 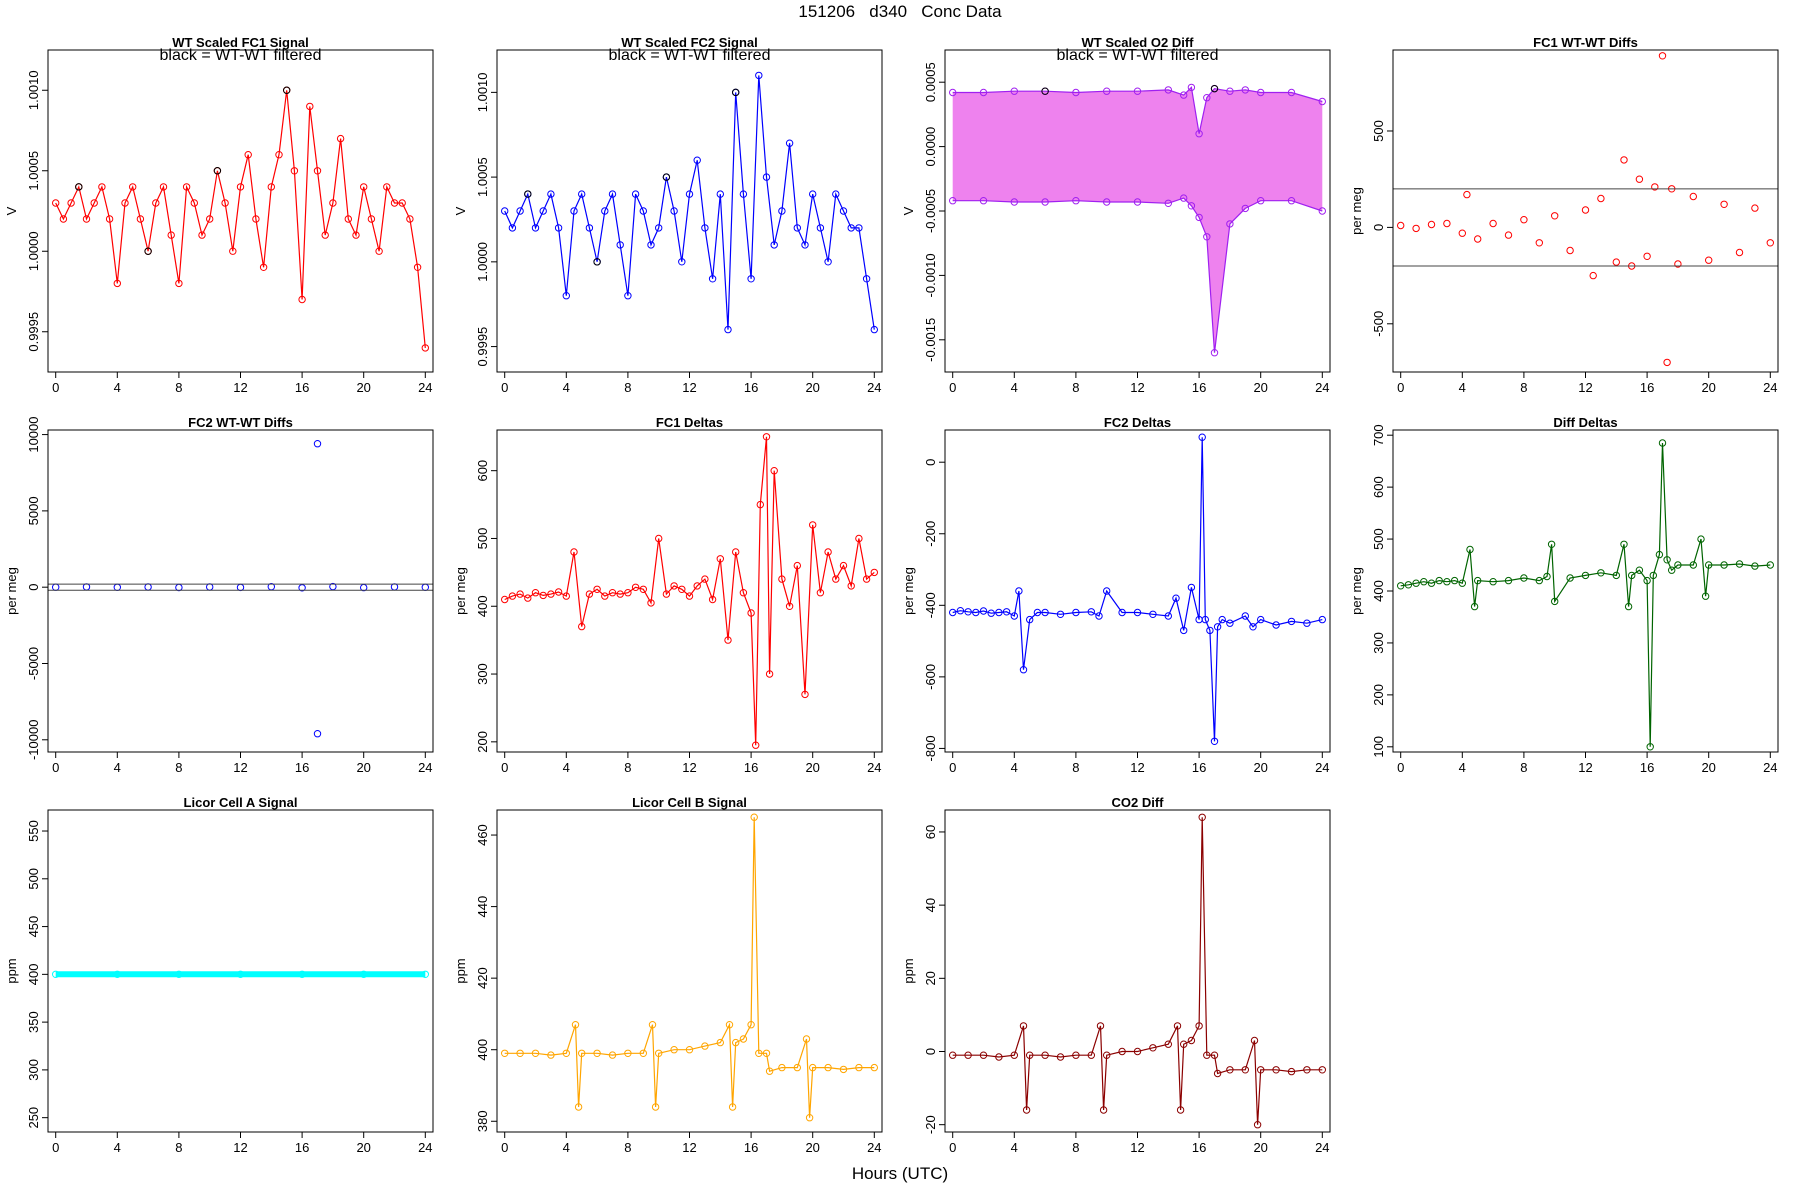 What do you see at coordinates (11, 591) in the screenshot?
I see `y-axis-label: per meg` at bounding box center [11, 591].